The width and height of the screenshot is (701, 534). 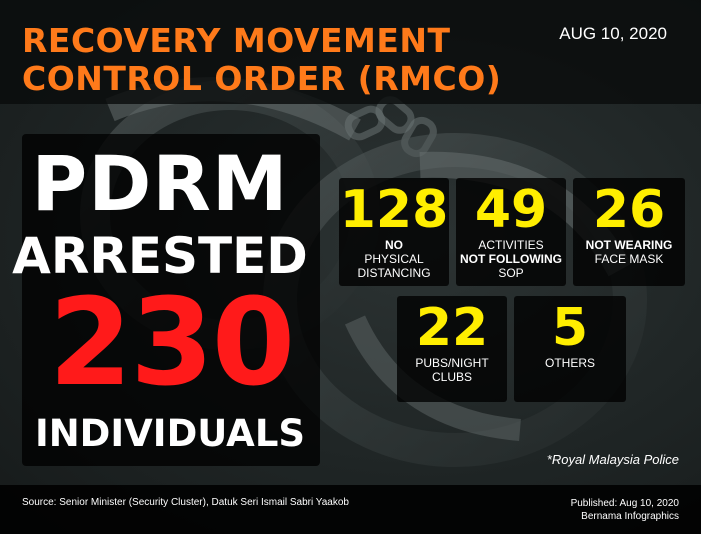 I want to click on date-label: AUG 10, 2020, so click(x=613, y=33).